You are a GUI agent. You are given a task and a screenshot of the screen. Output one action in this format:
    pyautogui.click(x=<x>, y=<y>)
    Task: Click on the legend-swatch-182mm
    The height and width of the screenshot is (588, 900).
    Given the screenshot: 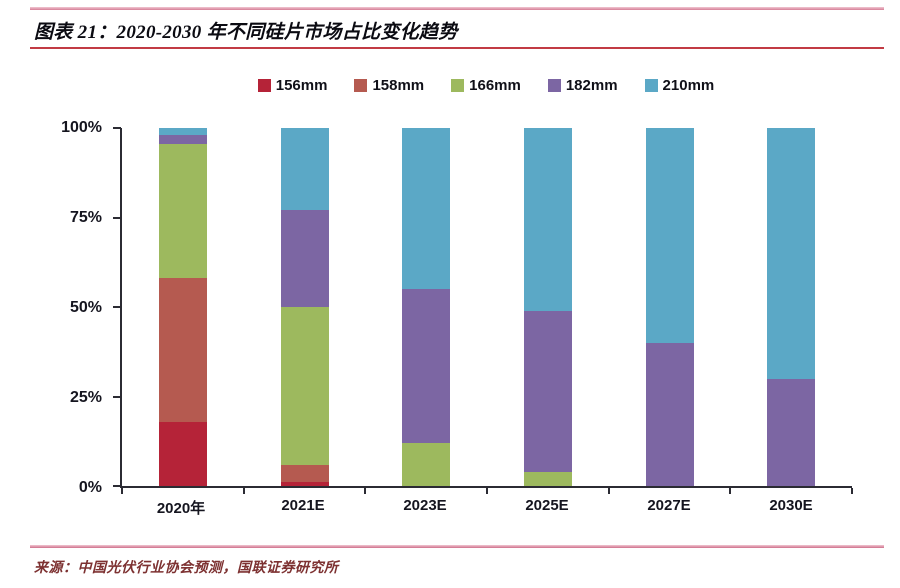 What is the action you would take?
    pyautogui.click(x=554, y=85)
    